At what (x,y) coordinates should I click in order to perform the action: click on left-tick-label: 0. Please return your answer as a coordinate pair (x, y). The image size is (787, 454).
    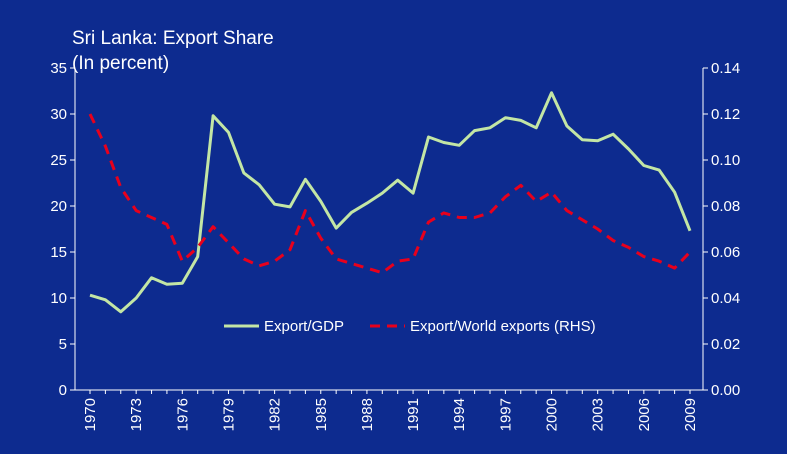
    Looking at the image, I should click on (63, 390).